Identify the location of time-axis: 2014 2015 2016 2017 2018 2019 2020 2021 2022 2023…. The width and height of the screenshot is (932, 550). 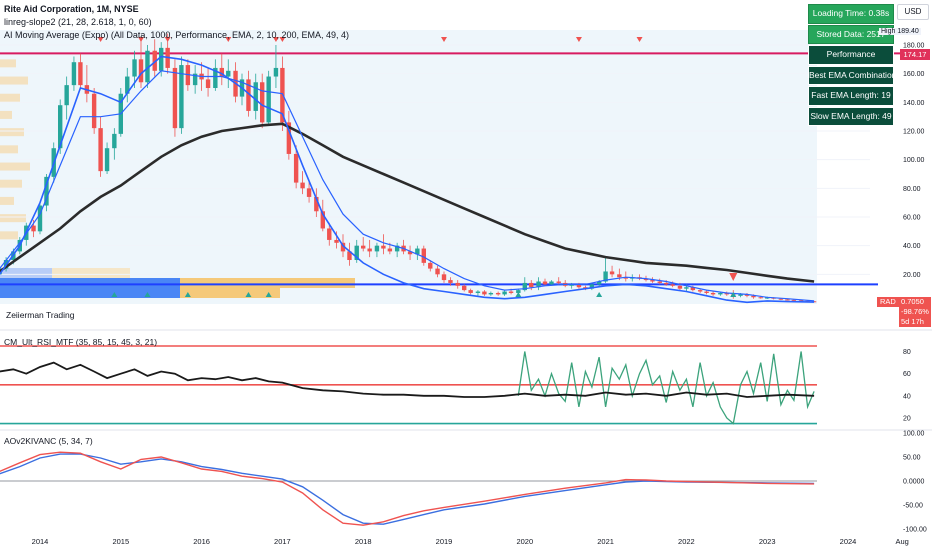
(470, 541).